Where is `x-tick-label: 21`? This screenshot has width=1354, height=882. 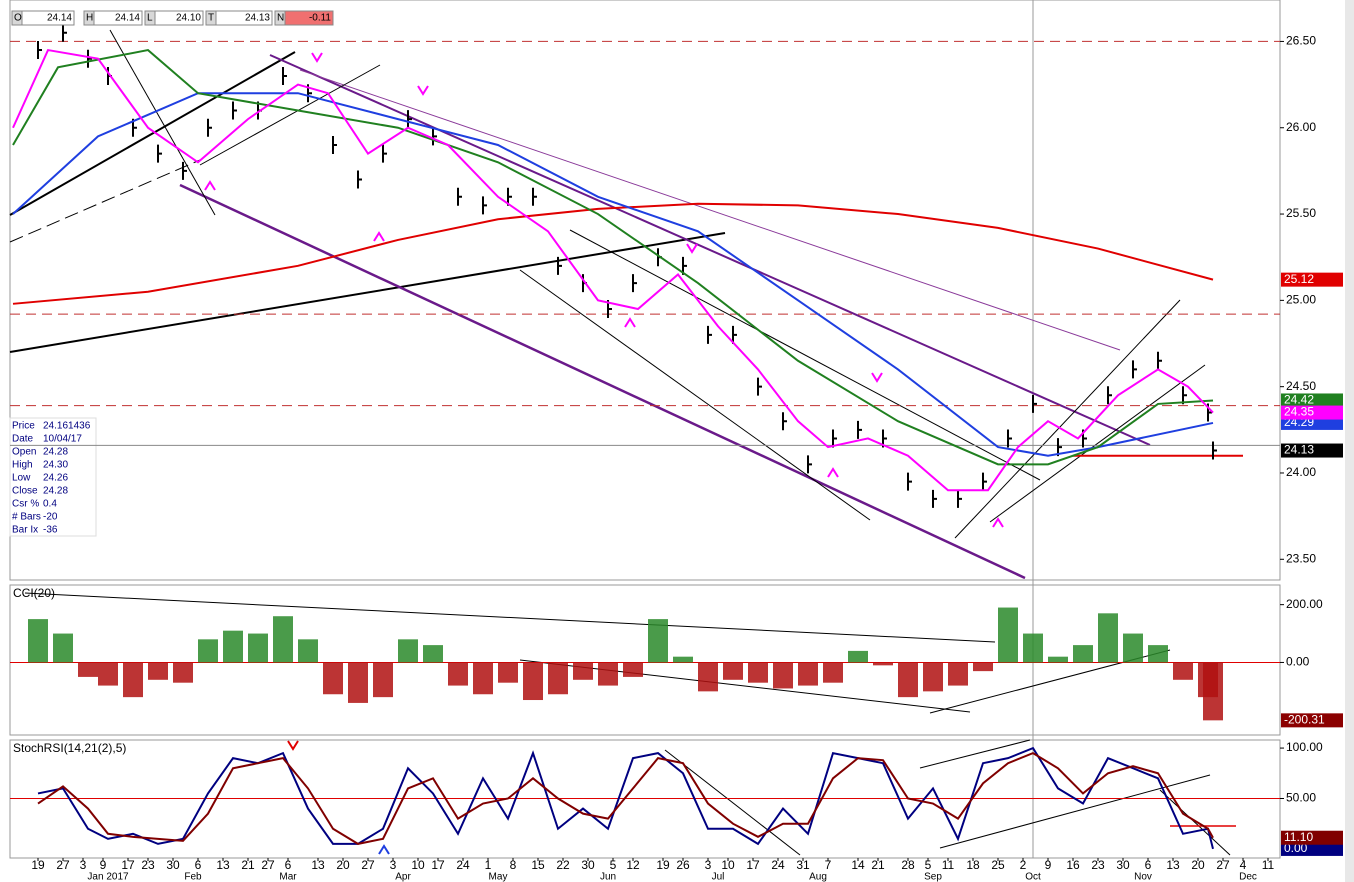 x-tick-label: 21 is located at coordinates (878, 865).